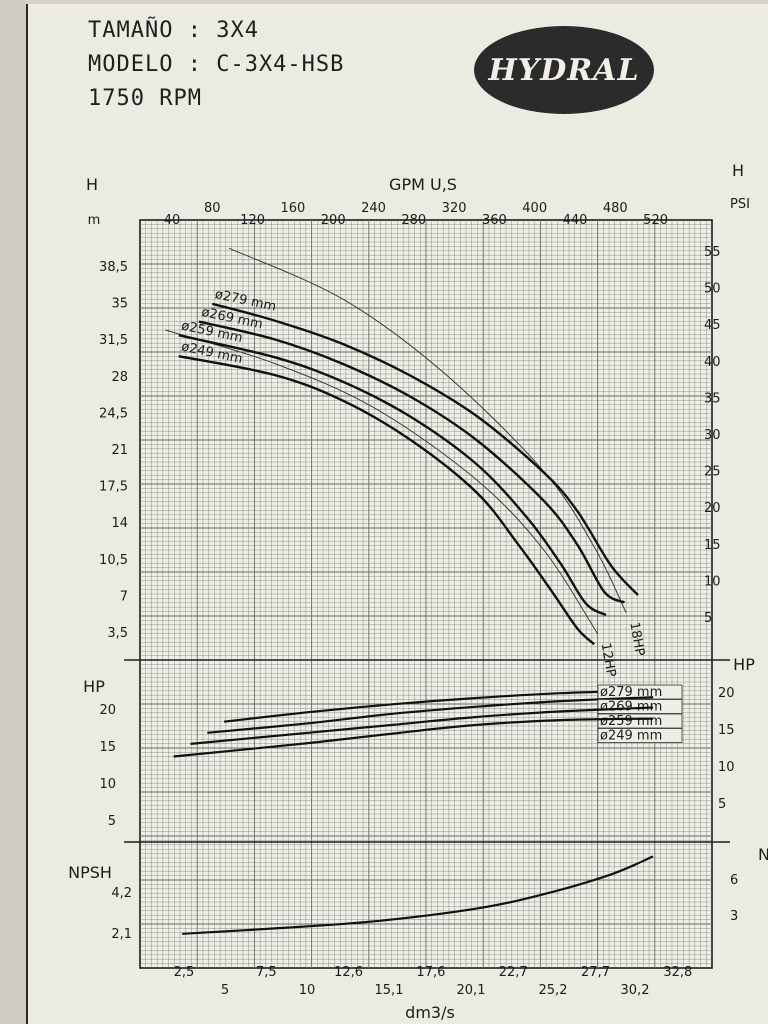  I want to click on gpm-tick-label: 320, so click(454, 208).